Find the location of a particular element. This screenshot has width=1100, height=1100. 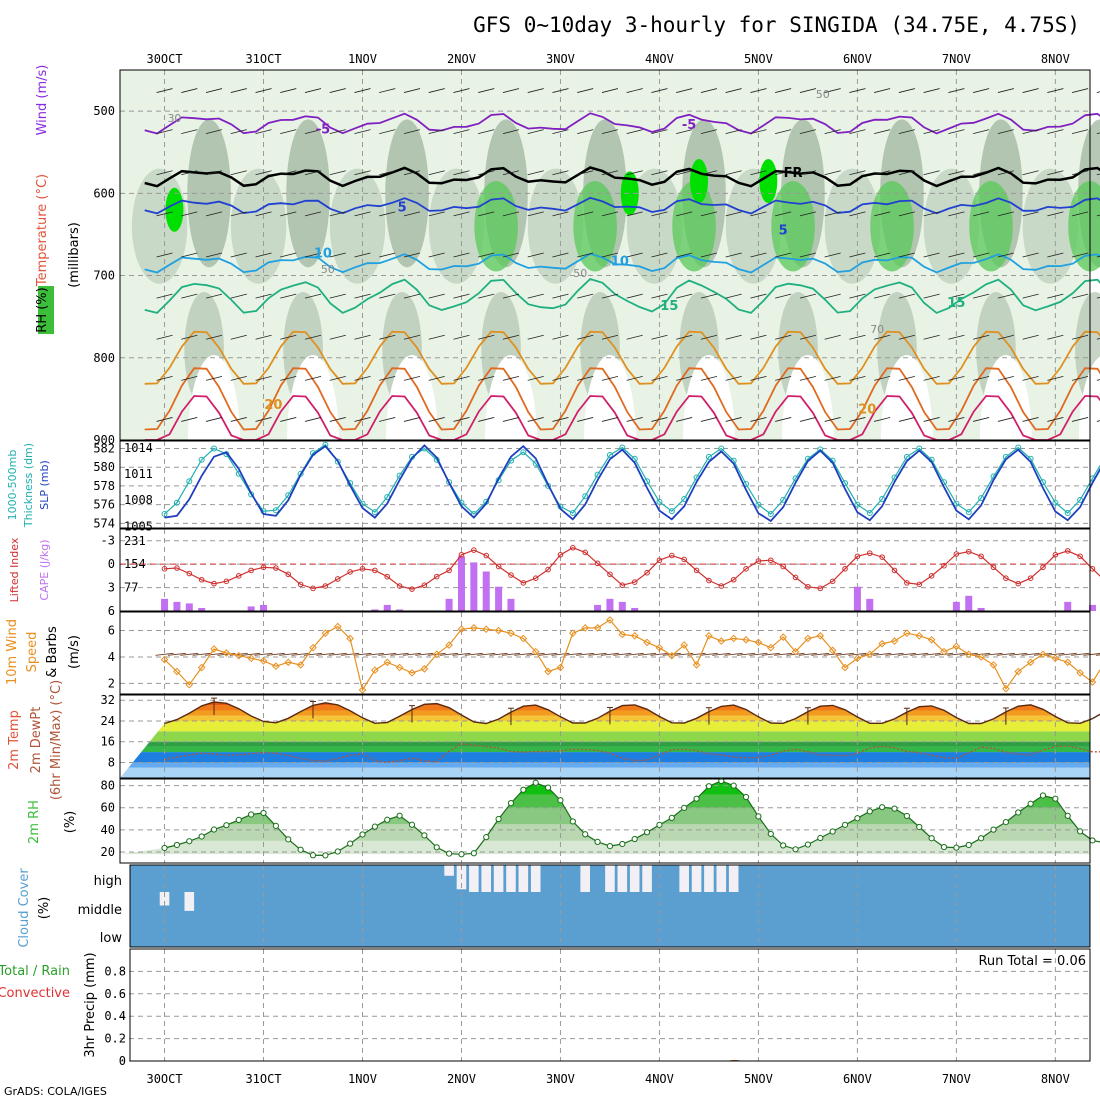

temp-fill-bands is located at coordinates (605, 740).